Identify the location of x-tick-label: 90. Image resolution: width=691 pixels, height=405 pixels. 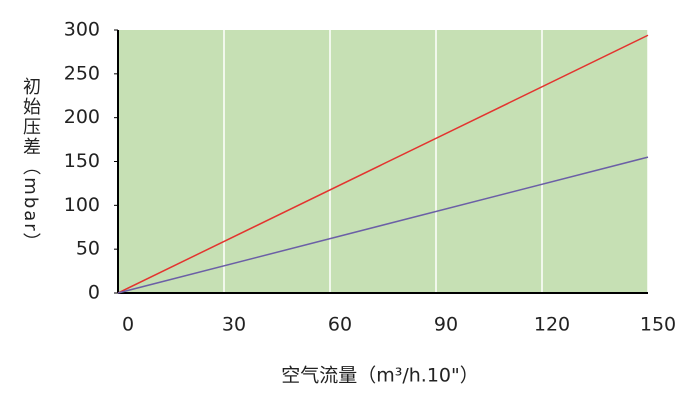
(446, 325).